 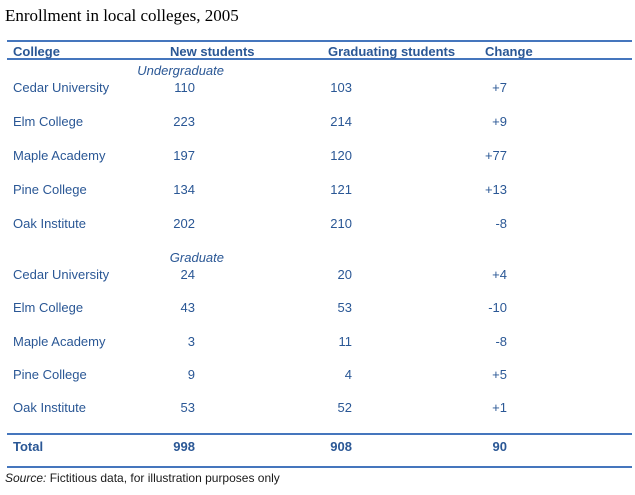 What do you see at coordinates (184, 87) in the screenshot?
I see `new-students-cell: 110` at bounding box center [184, 87].